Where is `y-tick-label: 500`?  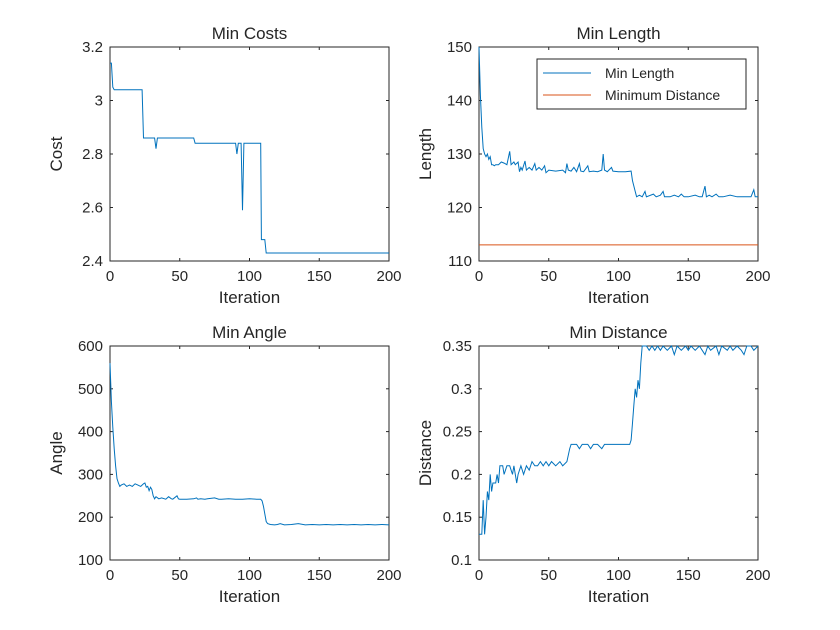
y-tick-label: 500 is located at coordinates (90, 389).